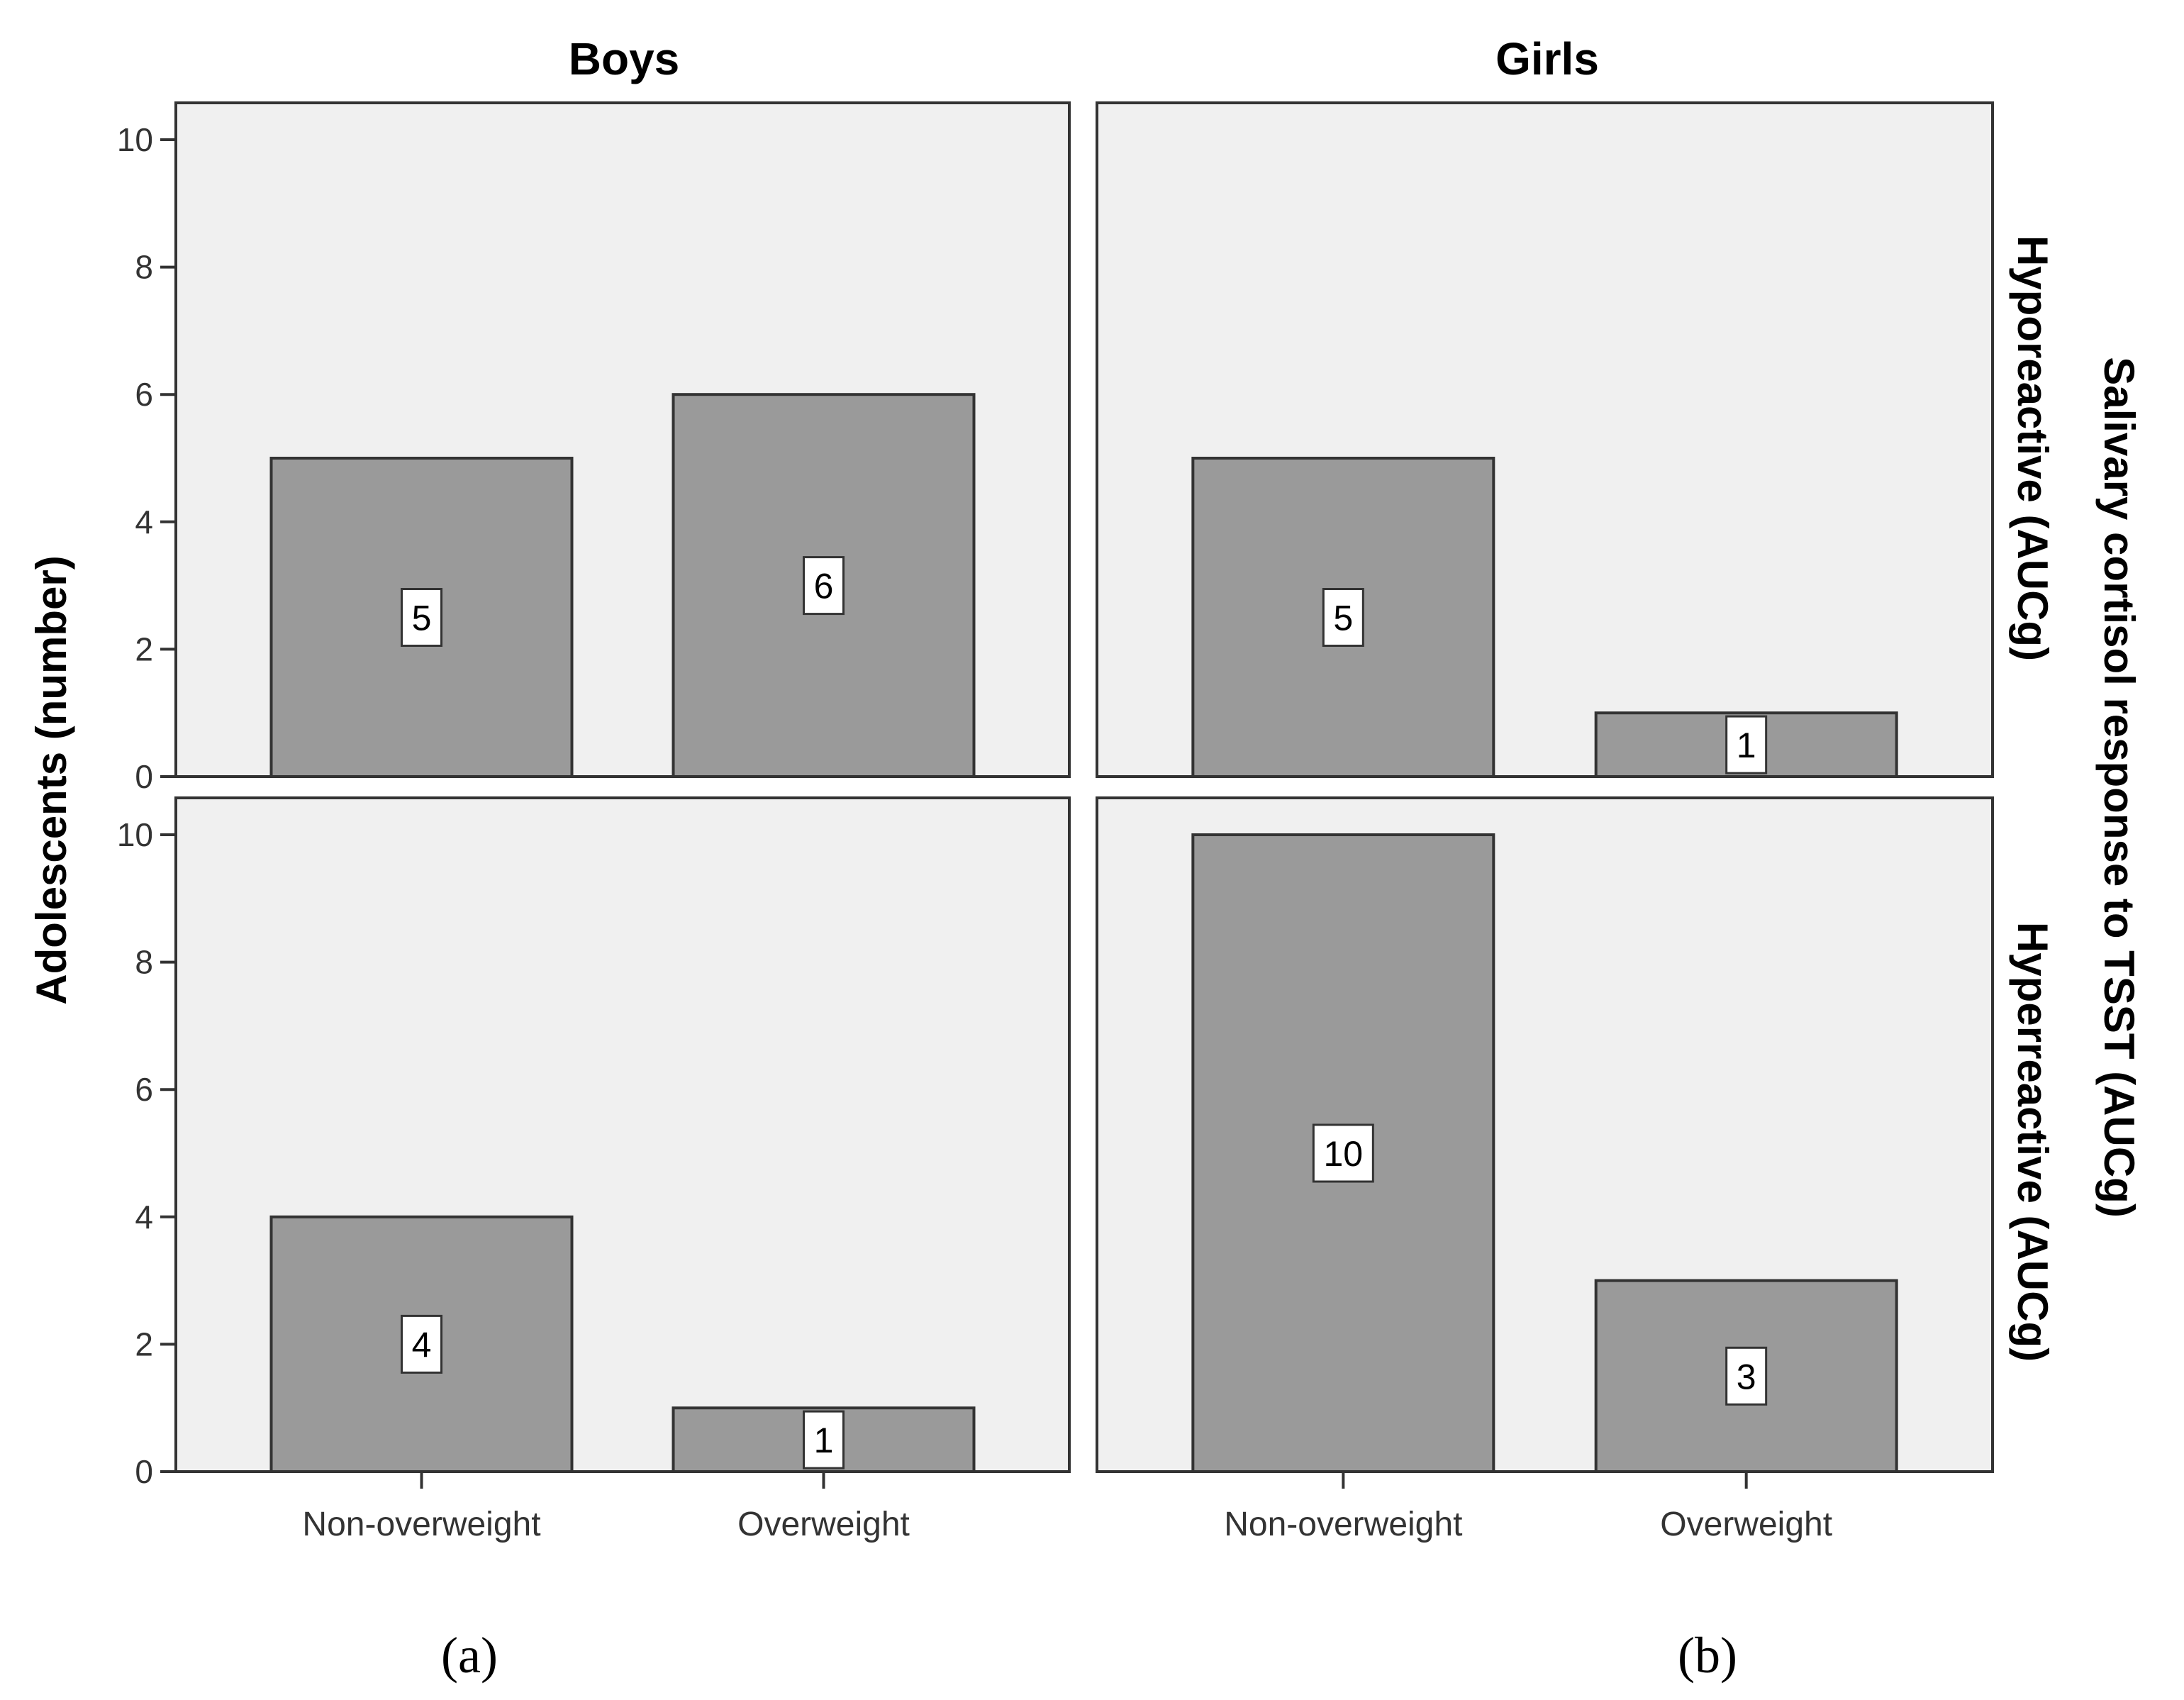 The height and width of the screenshot is (1700, 2184). I want to click on y-tick-label-boys-hyper-2: 2, so click(144, 1344).